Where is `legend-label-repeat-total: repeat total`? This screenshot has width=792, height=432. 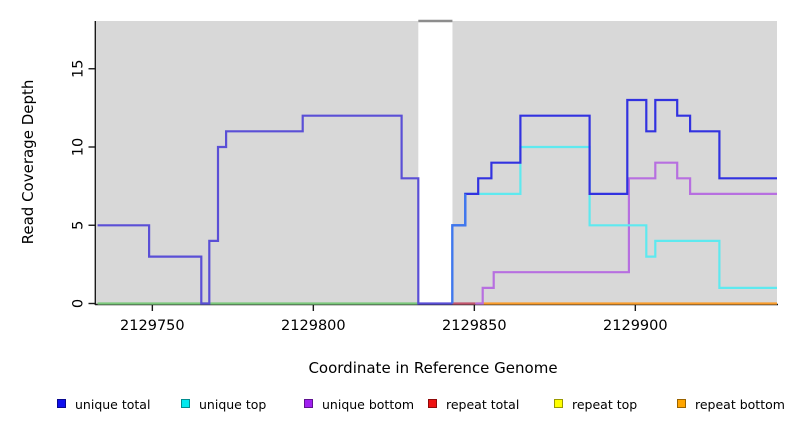 legend-label-repeat-total: repeat total is located at coordinates (483, 404).